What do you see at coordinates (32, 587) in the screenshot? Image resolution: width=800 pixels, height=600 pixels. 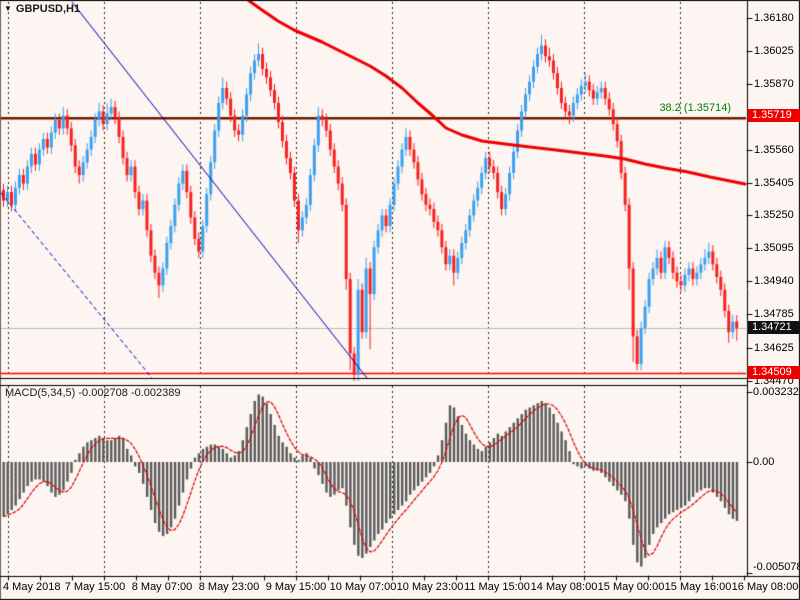 I see `time-axis-label: 4 May 2018` at bounding box center [32, 587].